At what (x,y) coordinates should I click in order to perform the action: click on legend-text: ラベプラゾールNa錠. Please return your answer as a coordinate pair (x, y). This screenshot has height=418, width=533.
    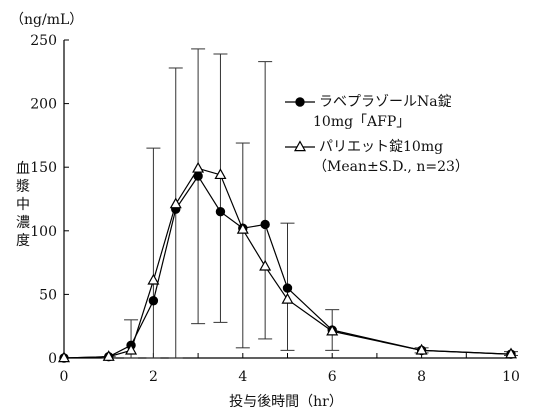
    Looking at the image, I should click on (385, 102).